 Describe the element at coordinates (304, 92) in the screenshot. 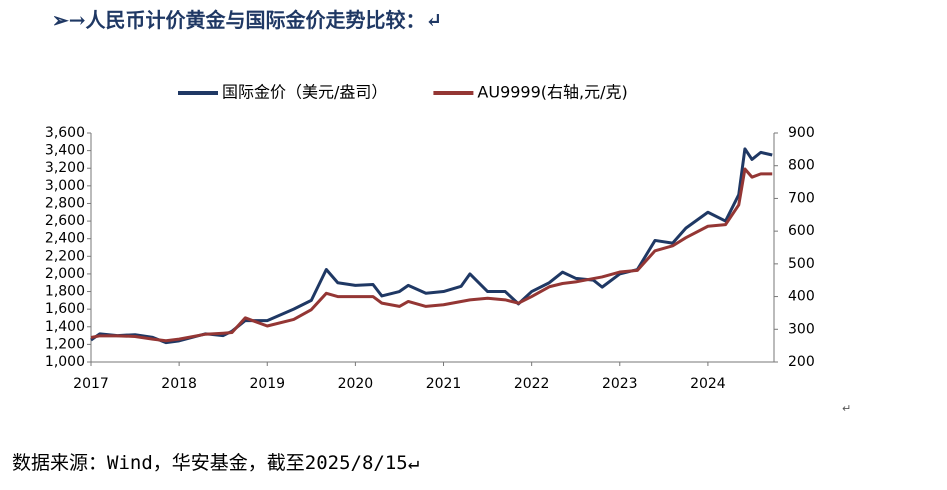

I see `legend-label: 国际金价（美元/盎司）` at that location.